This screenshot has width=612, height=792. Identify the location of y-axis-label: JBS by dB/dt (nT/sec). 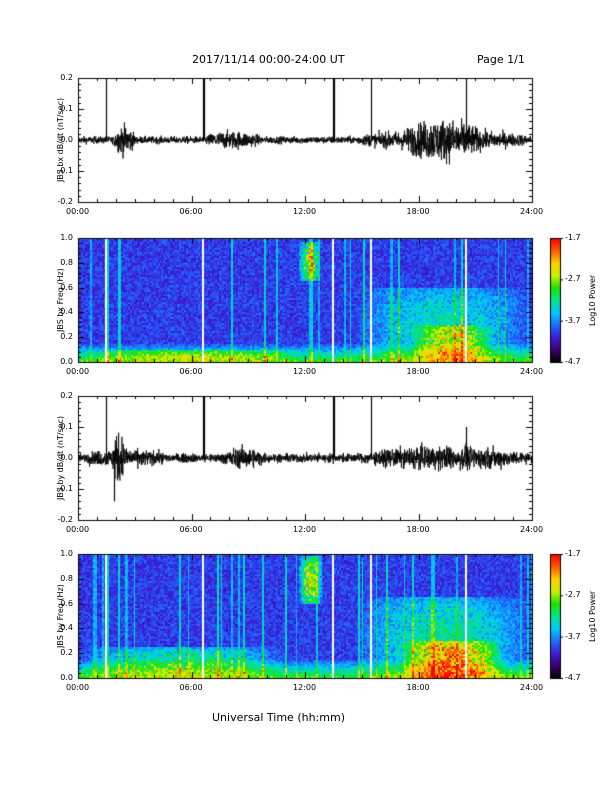
(60, 457).